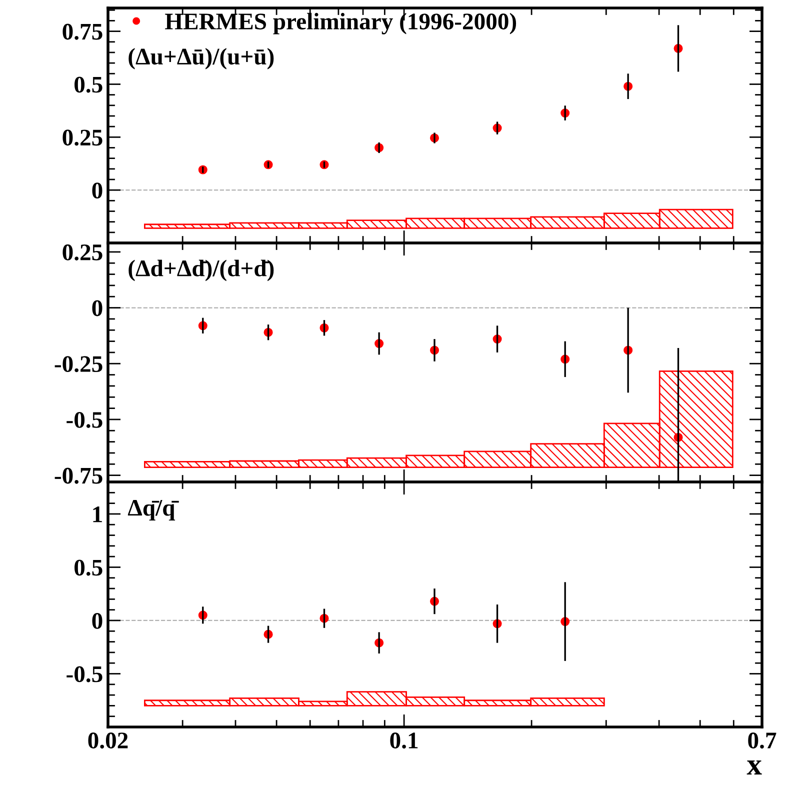 The width and height of the screenshot is (799, 792). Describe the element at coordinates (108, 740) in the screenshot. I see `x-tick-label: 0.02` at that location.